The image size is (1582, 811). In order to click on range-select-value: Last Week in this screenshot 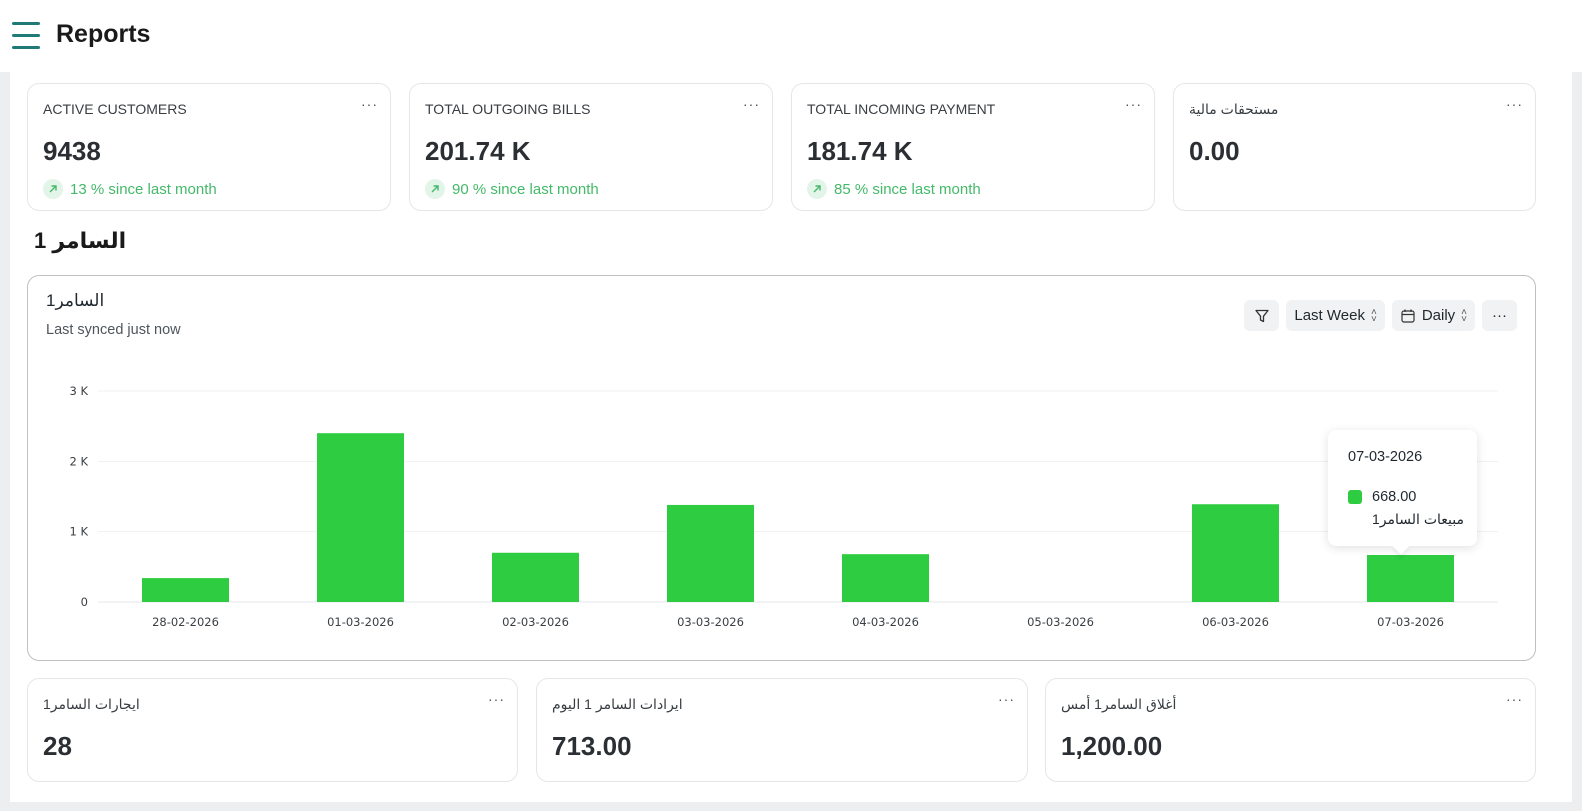, I will do `click(1329, 315)`.